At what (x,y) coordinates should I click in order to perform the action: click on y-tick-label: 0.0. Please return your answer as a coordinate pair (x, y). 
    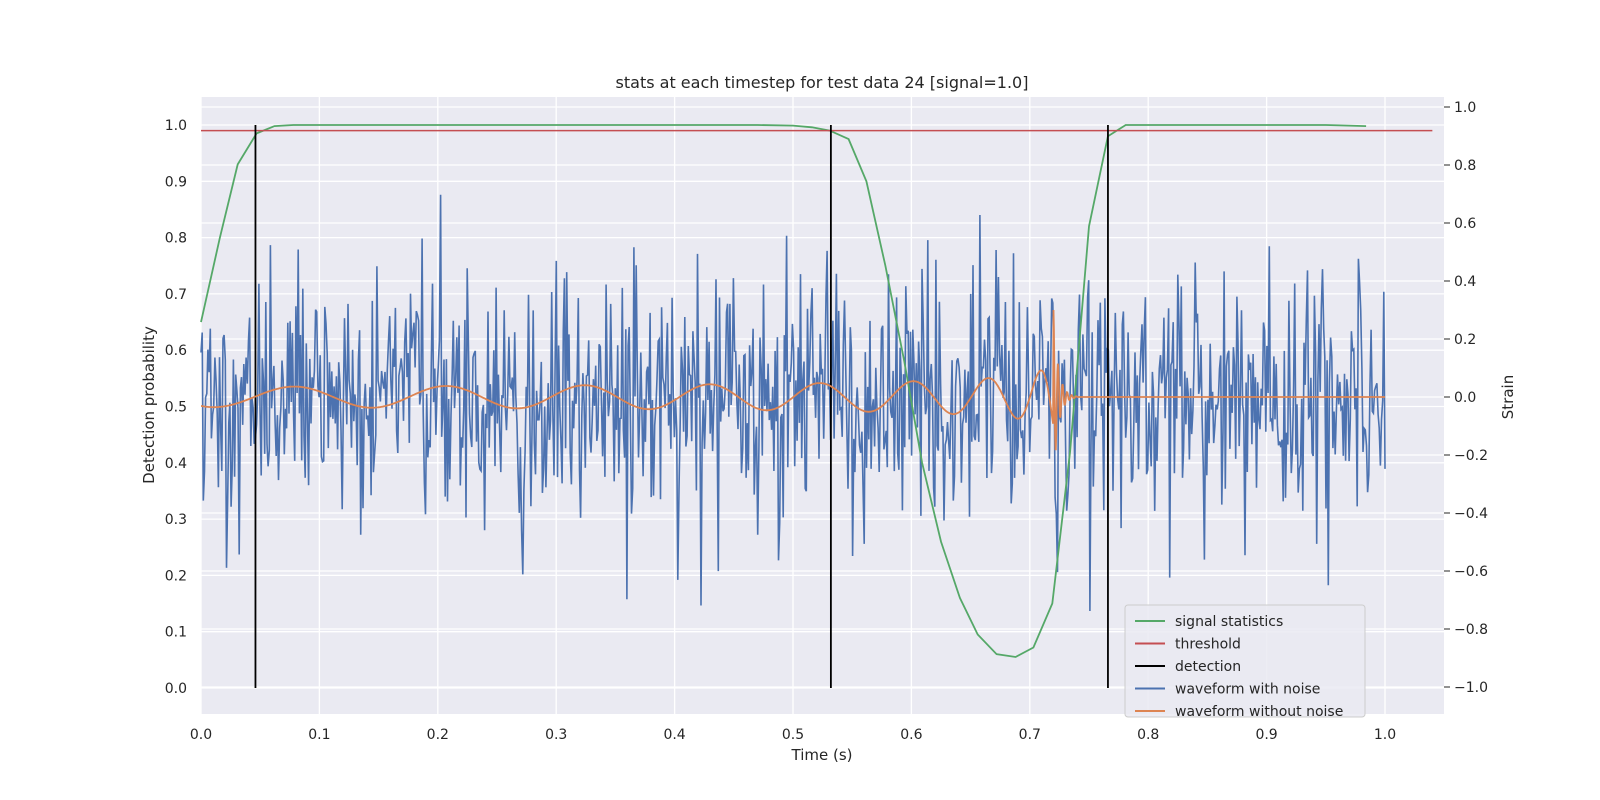
    Looking at the image, I should click on (176, 689).